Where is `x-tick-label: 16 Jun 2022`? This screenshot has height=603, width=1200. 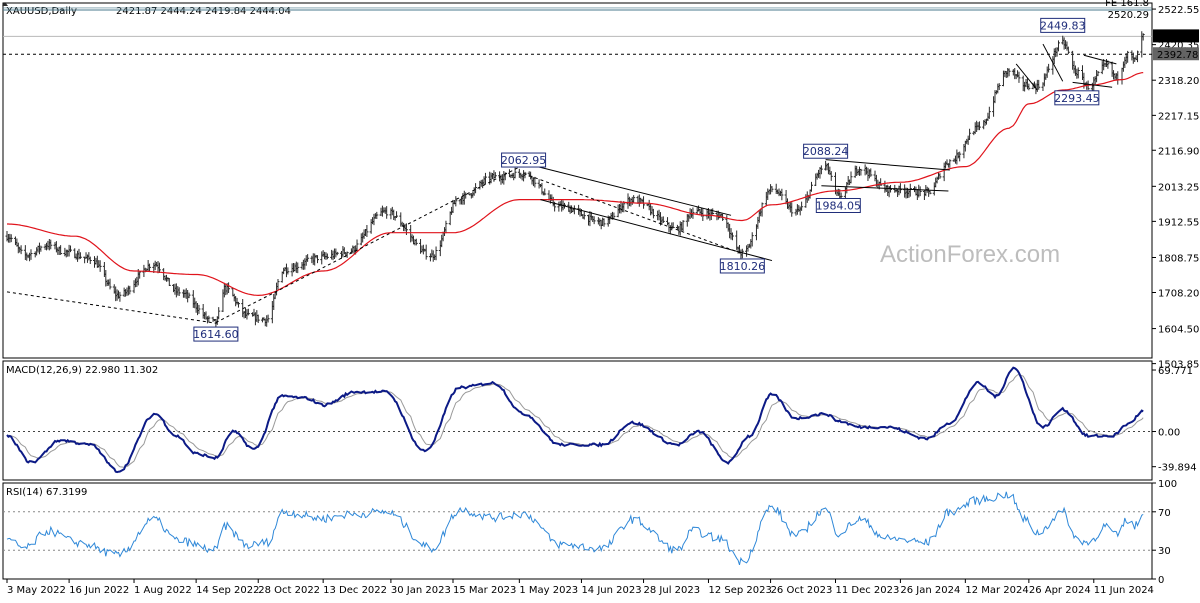
x-tick-label: 16 Jun 2022 is located at coordinates (99, 590).